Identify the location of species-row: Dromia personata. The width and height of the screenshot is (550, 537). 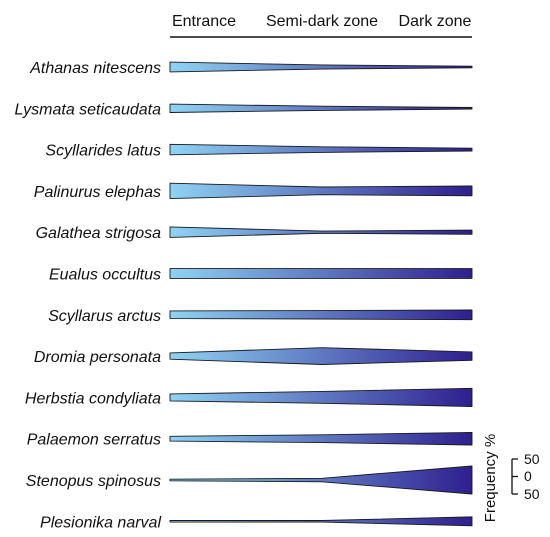
(253, 356).